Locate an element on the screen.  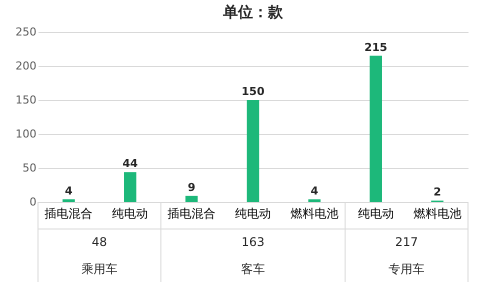
text: 乘用车 is located at coordinates (99, 269).